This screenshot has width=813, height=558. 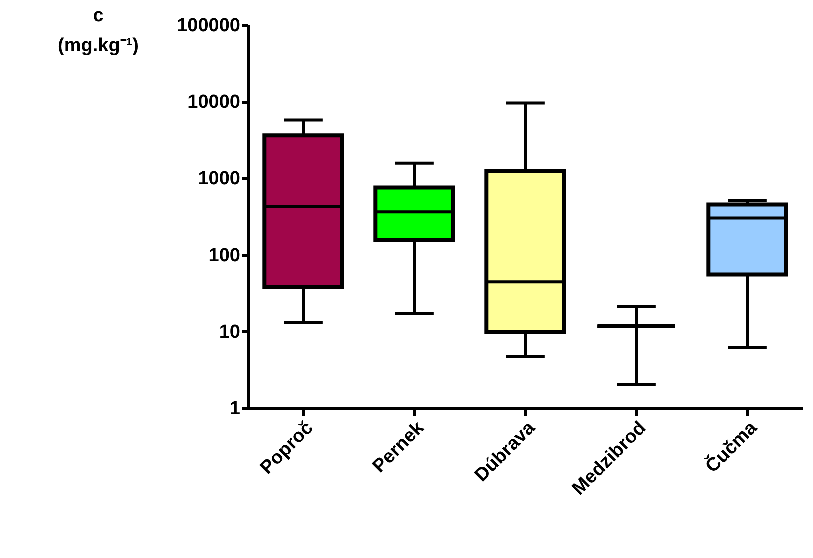 I want to click on y-tick-label: 10, so click(x=229, y=332).